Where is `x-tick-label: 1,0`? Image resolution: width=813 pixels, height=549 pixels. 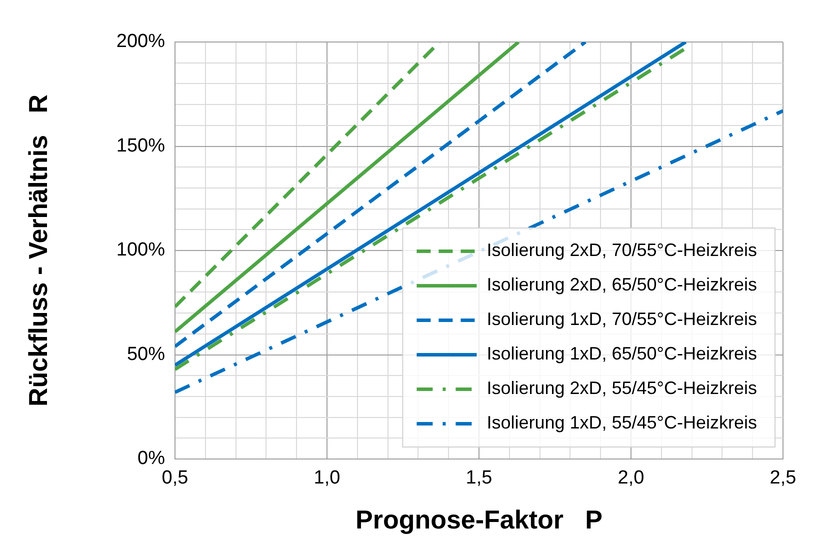
x-tick-label: 1,0 is located at coordinates (327, 478).